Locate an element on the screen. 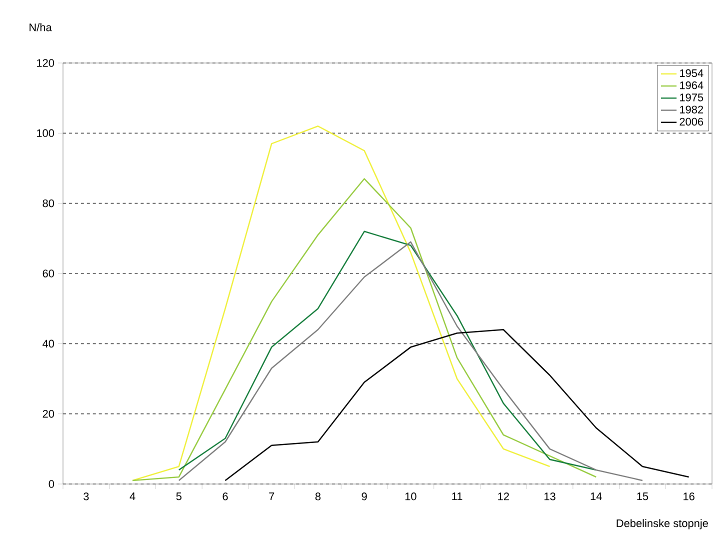 The image size is (718, 557). x-tick-label: 11 is located at coordinates (457, 496).